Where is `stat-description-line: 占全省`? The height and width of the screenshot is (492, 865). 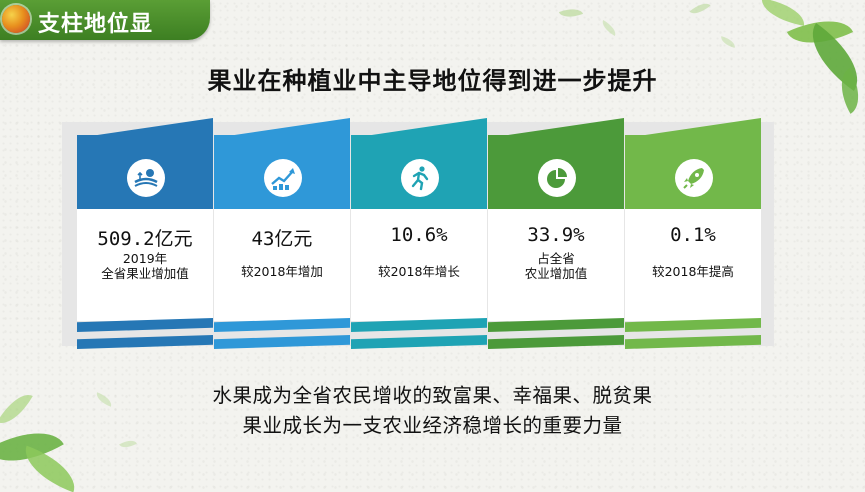 stat-description-line: 占全省 is located at coordinates (556, 258).